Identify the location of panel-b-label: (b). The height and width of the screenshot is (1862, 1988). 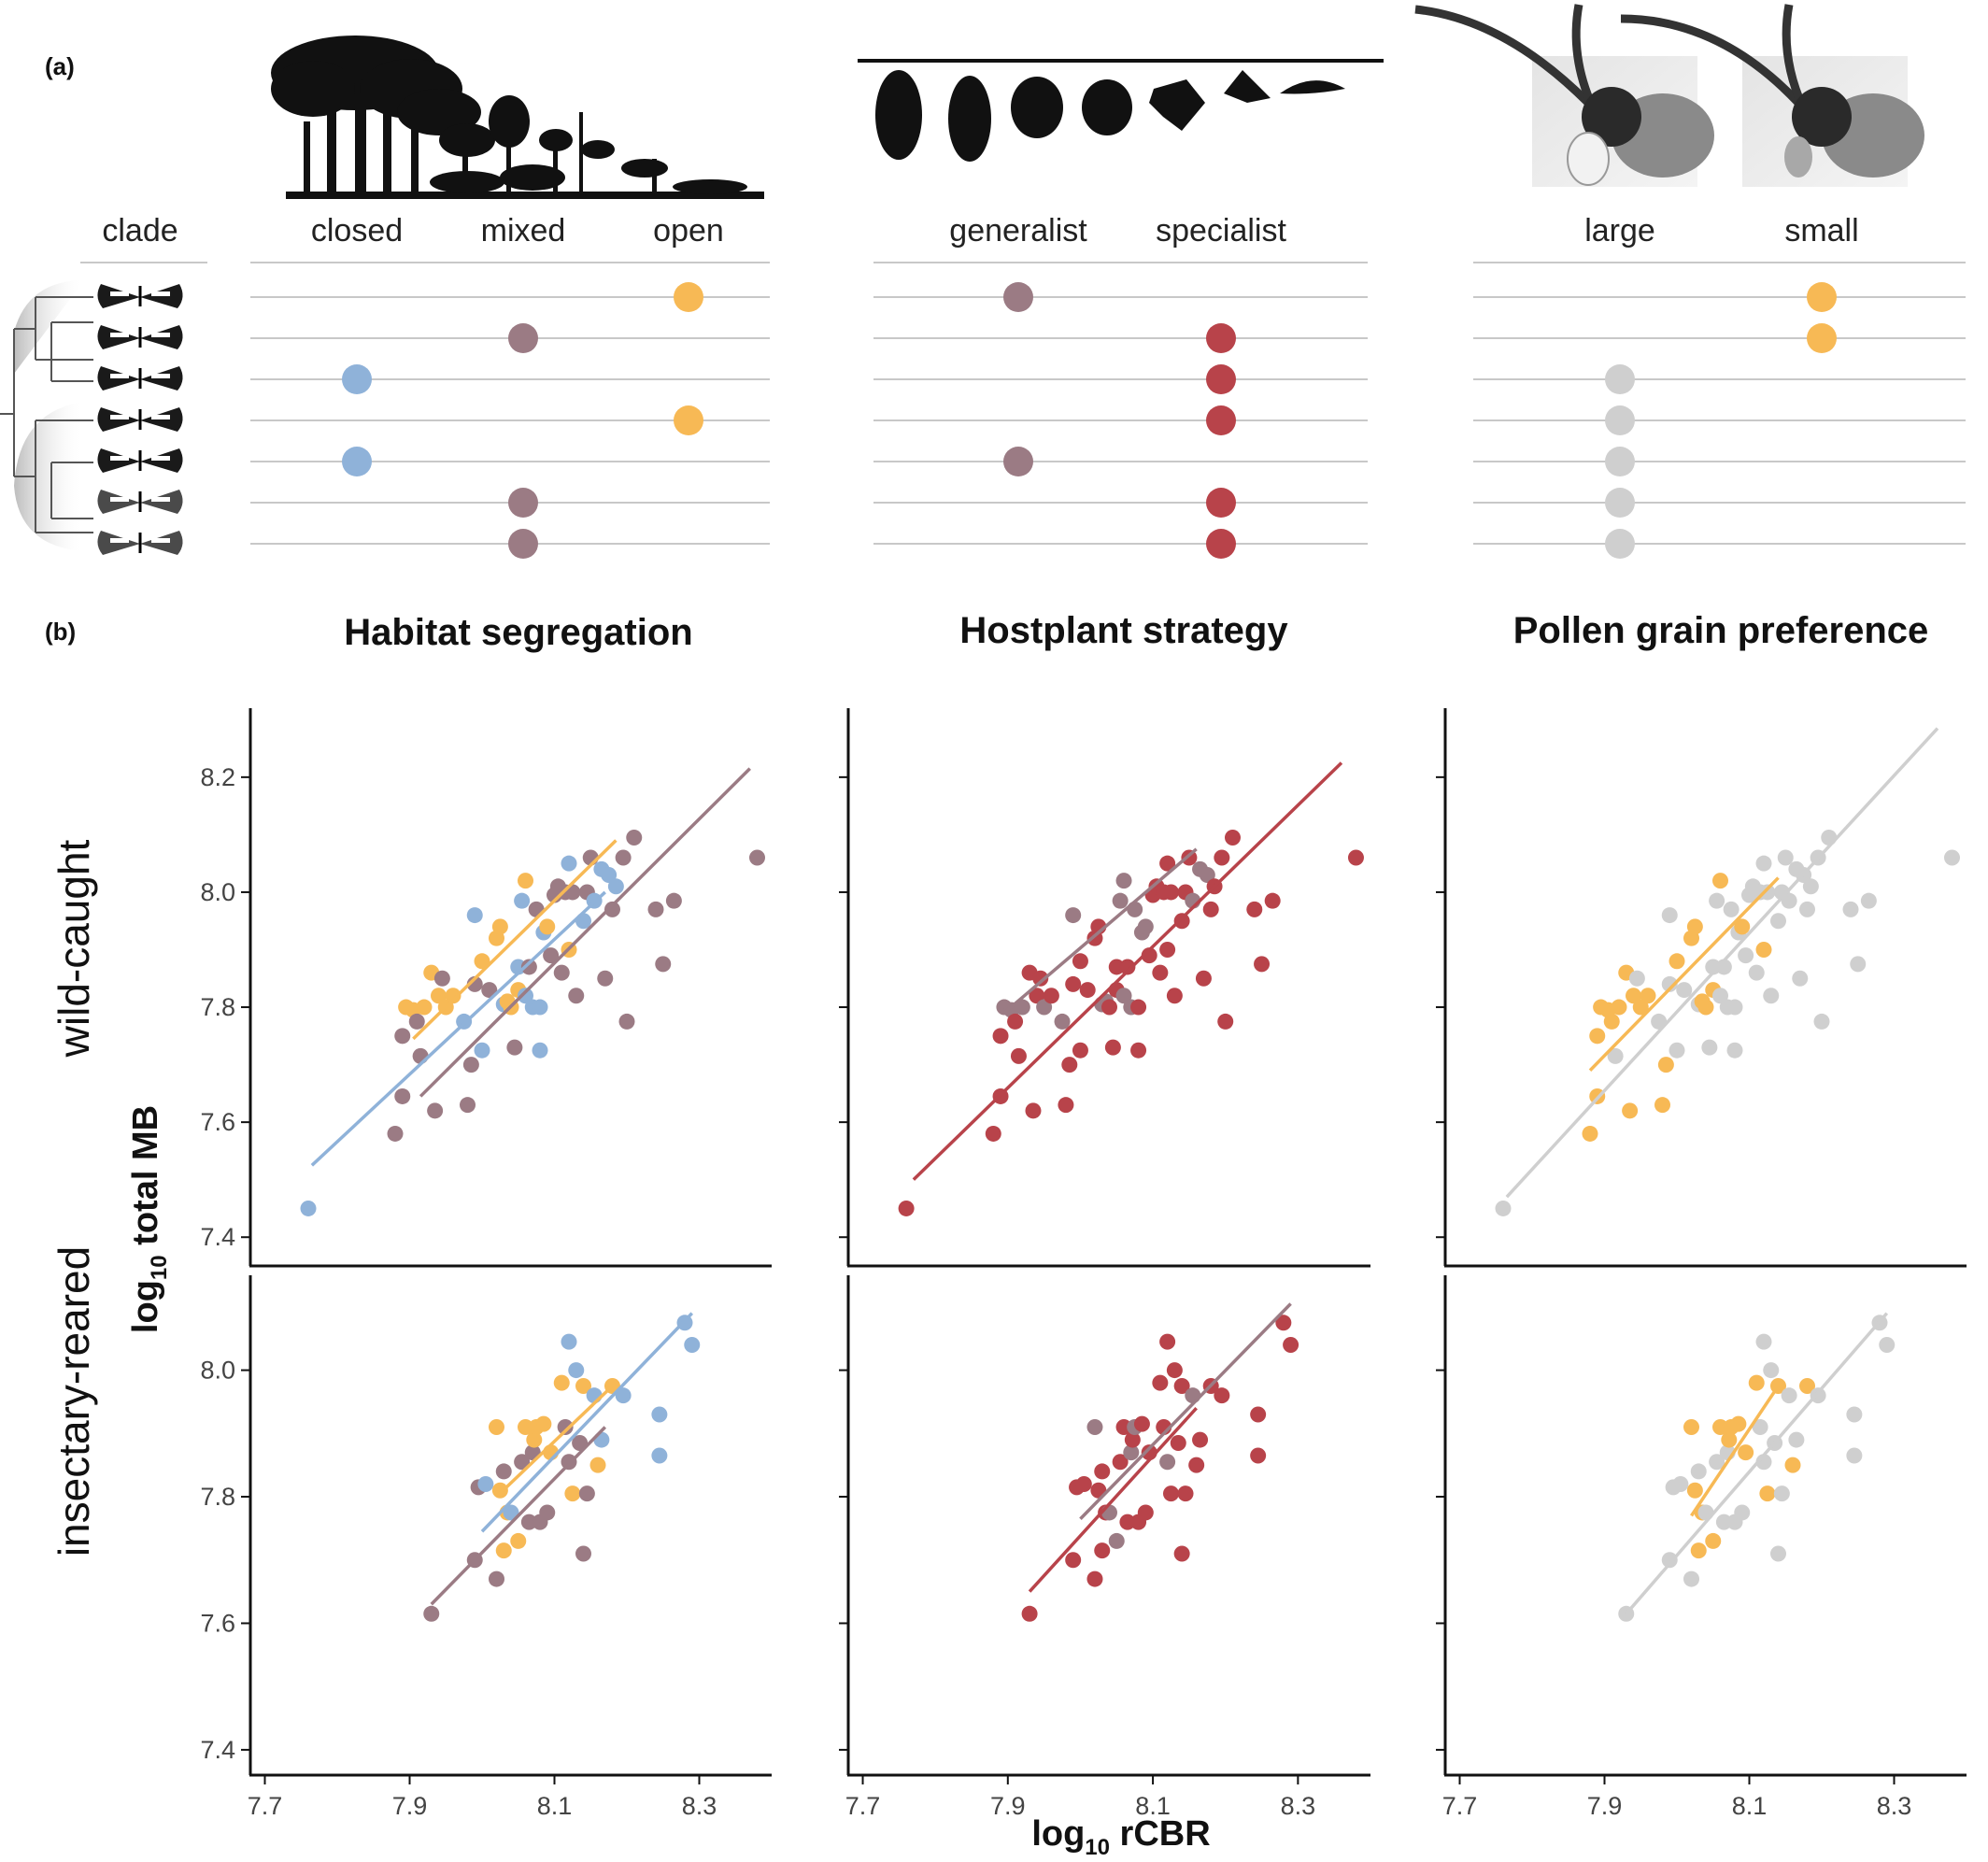
(60, 632).